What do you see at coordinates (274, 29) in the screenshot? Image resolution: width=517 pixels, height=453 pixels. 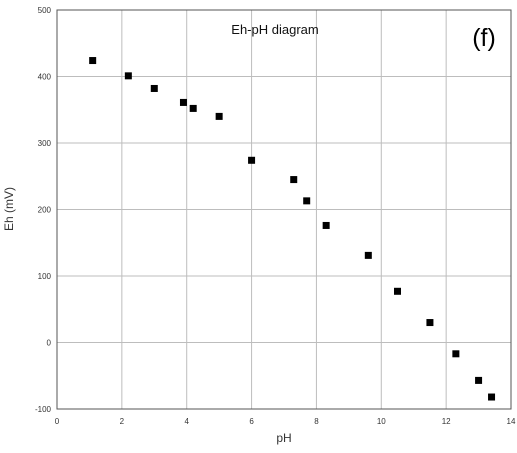 I see `chart-title: Eh-pH diagram` at bounding box center [274, 29].